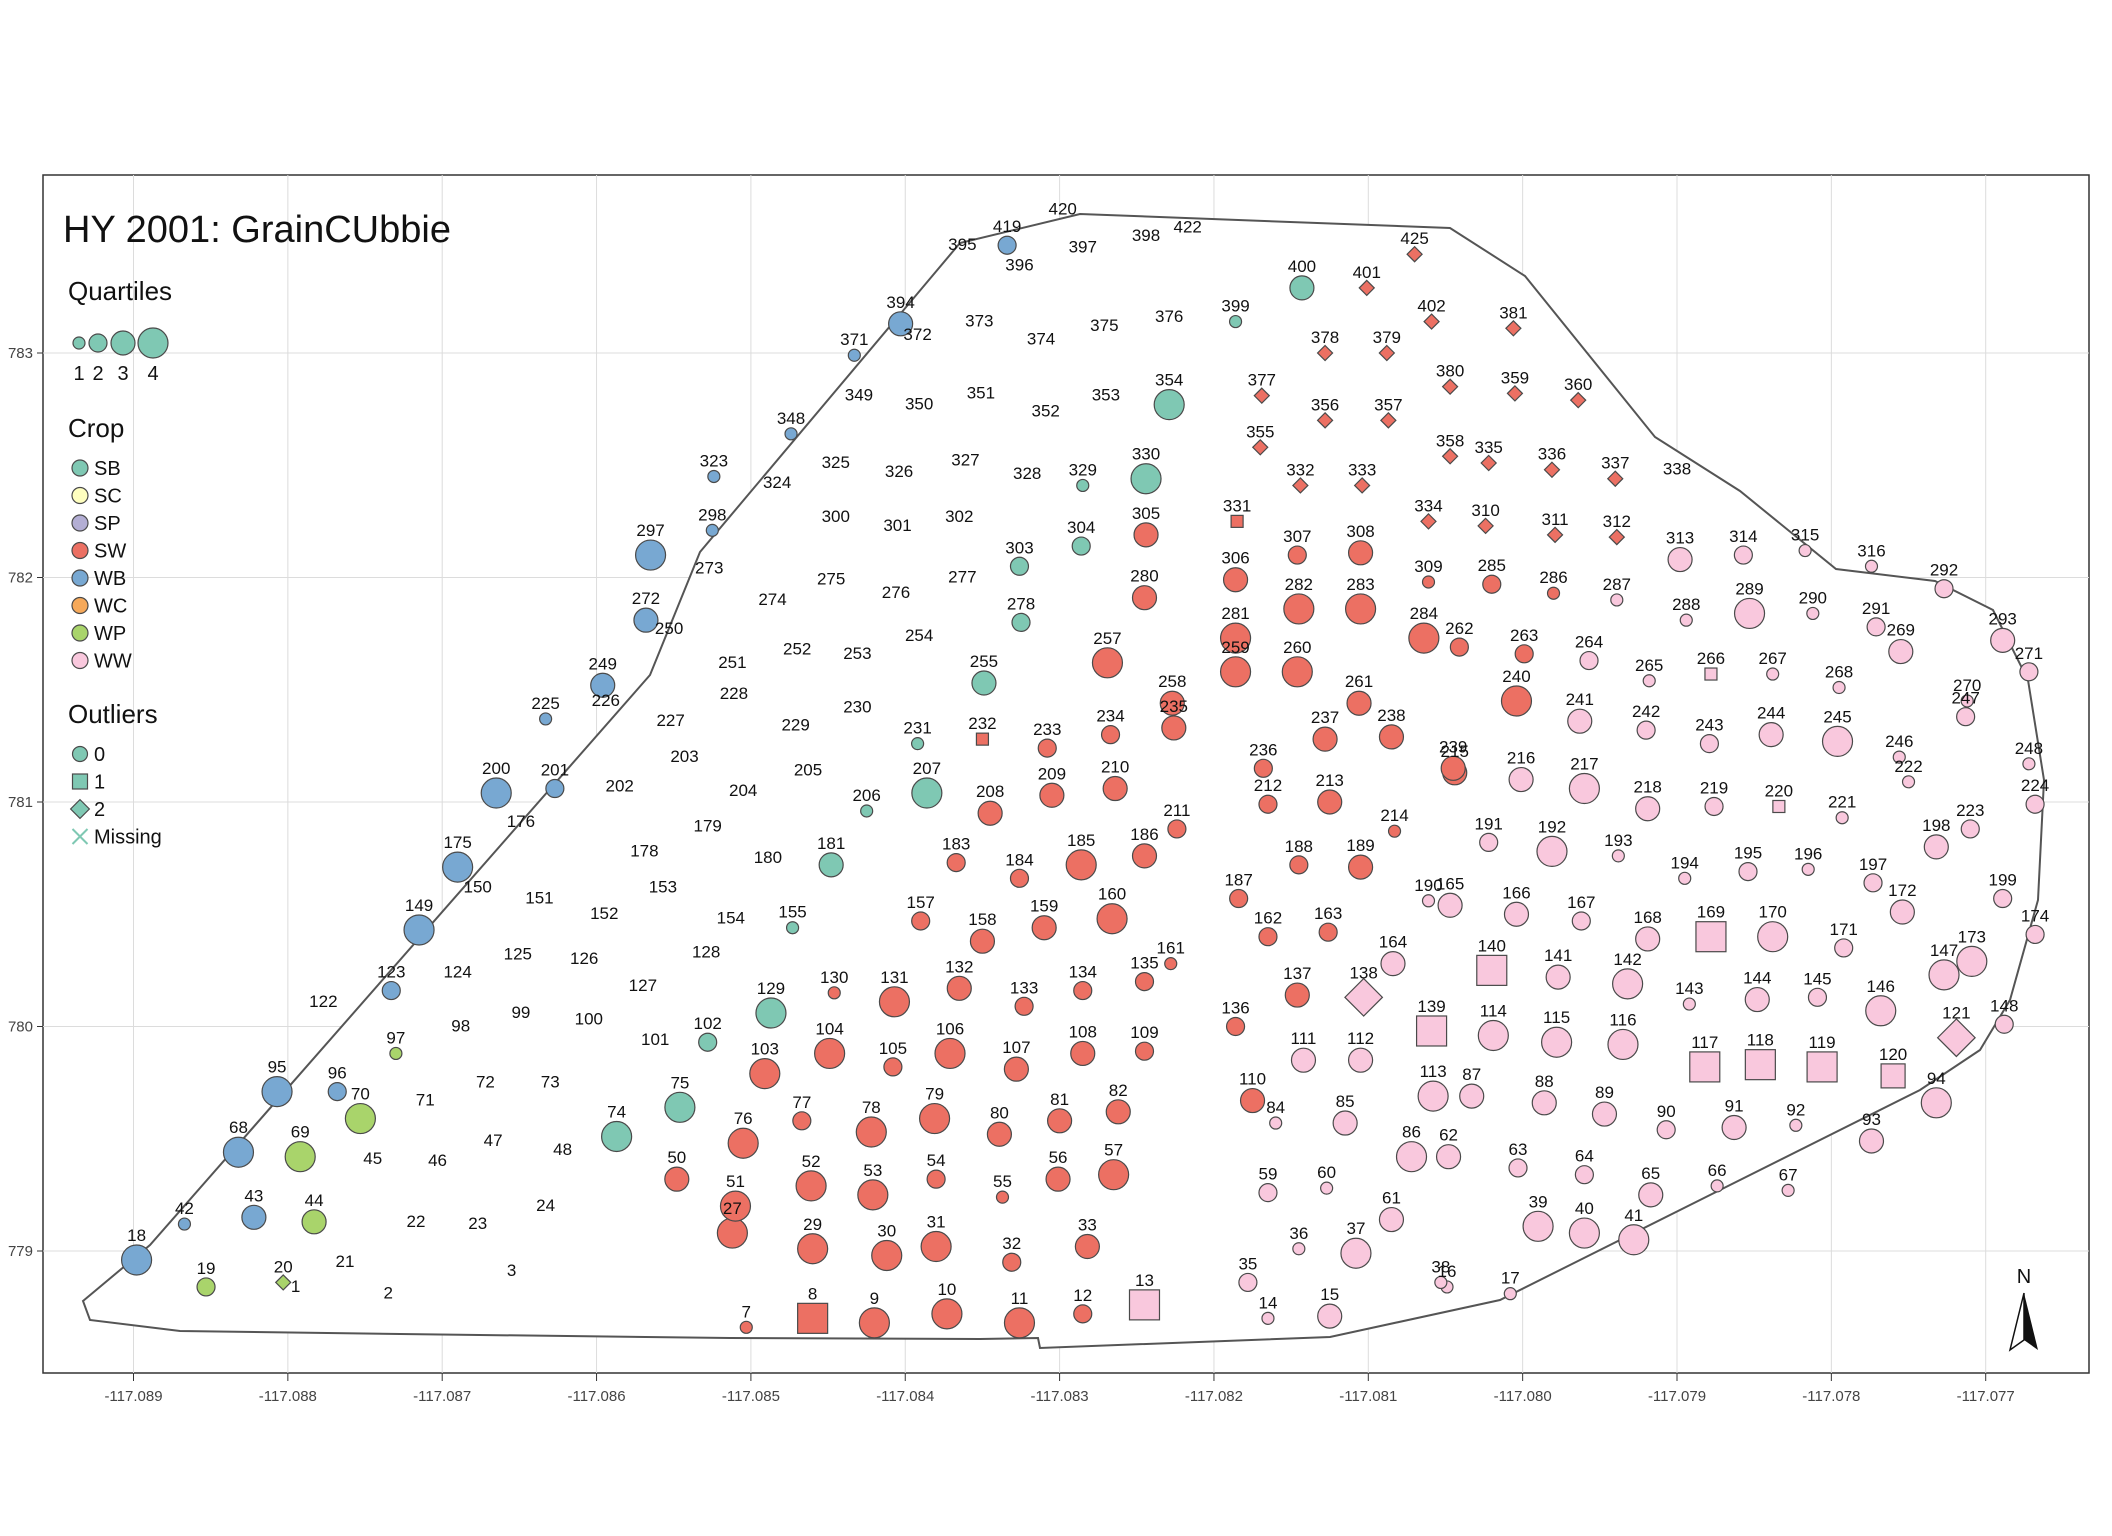 This screenshot has height=1536, width=2112. Describe the element at coordinates (679, 1082) in the screenshot. I see `sample-label-75: 75` at that location.